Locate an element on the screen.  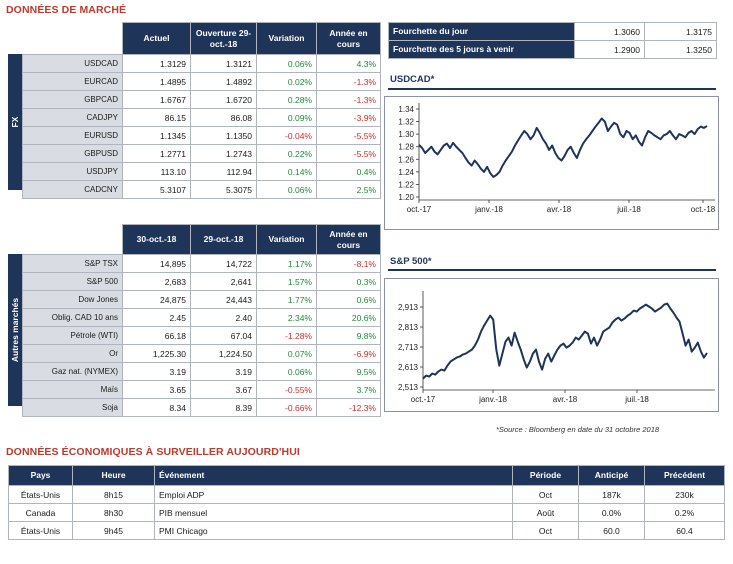
other-market-a-cell: 14,895 is located at coordinates (156, 263).